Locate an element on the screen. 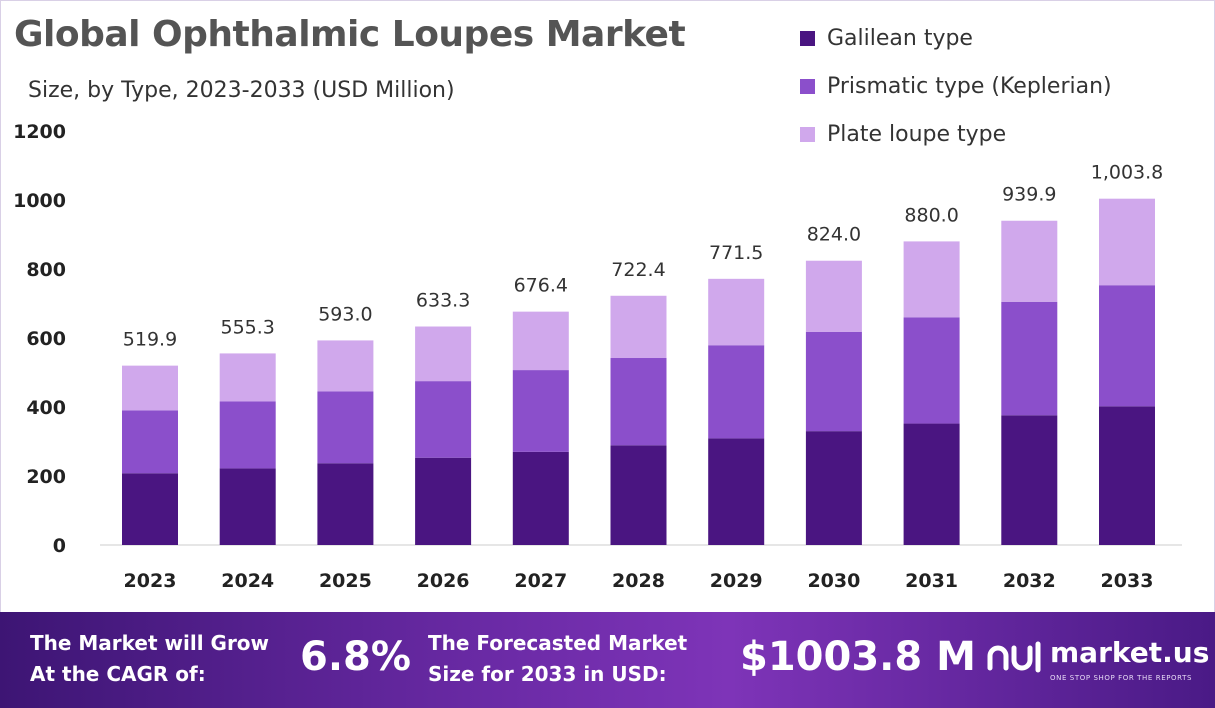  y-tick-label: 800 is located at coordinates (46, 270).